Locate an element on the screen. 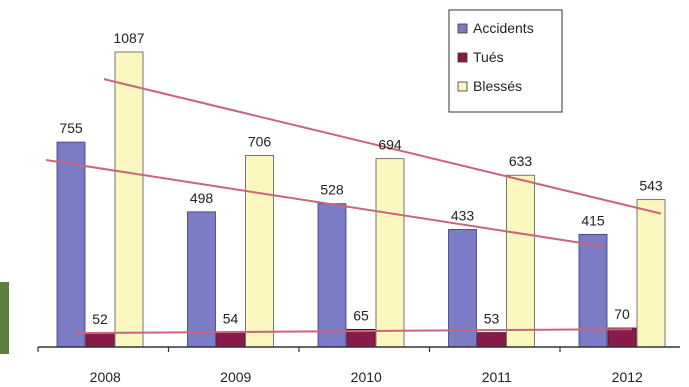 The width and height of the screenshot is (689, 387). bar-blesss-2009 is located at coordinates (259, 251).